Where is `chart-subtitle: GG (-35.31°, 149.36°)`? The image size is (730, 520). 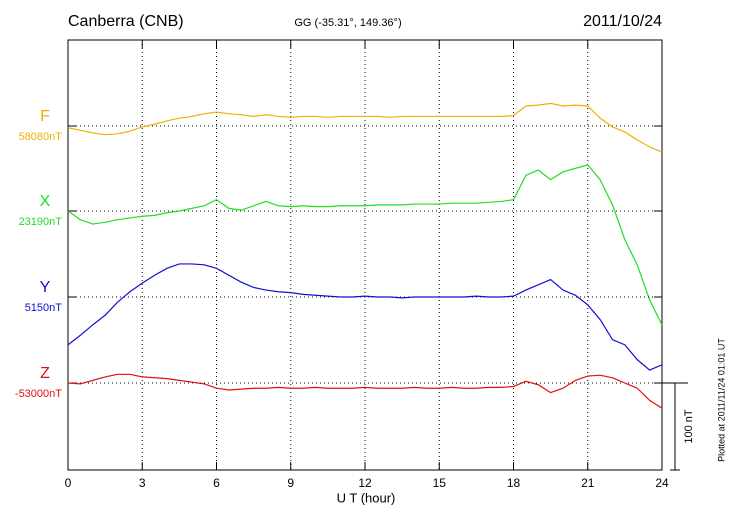 chart-subtitle: GG (-35.31°, 149.36°) is located at coordinates (347, 23).